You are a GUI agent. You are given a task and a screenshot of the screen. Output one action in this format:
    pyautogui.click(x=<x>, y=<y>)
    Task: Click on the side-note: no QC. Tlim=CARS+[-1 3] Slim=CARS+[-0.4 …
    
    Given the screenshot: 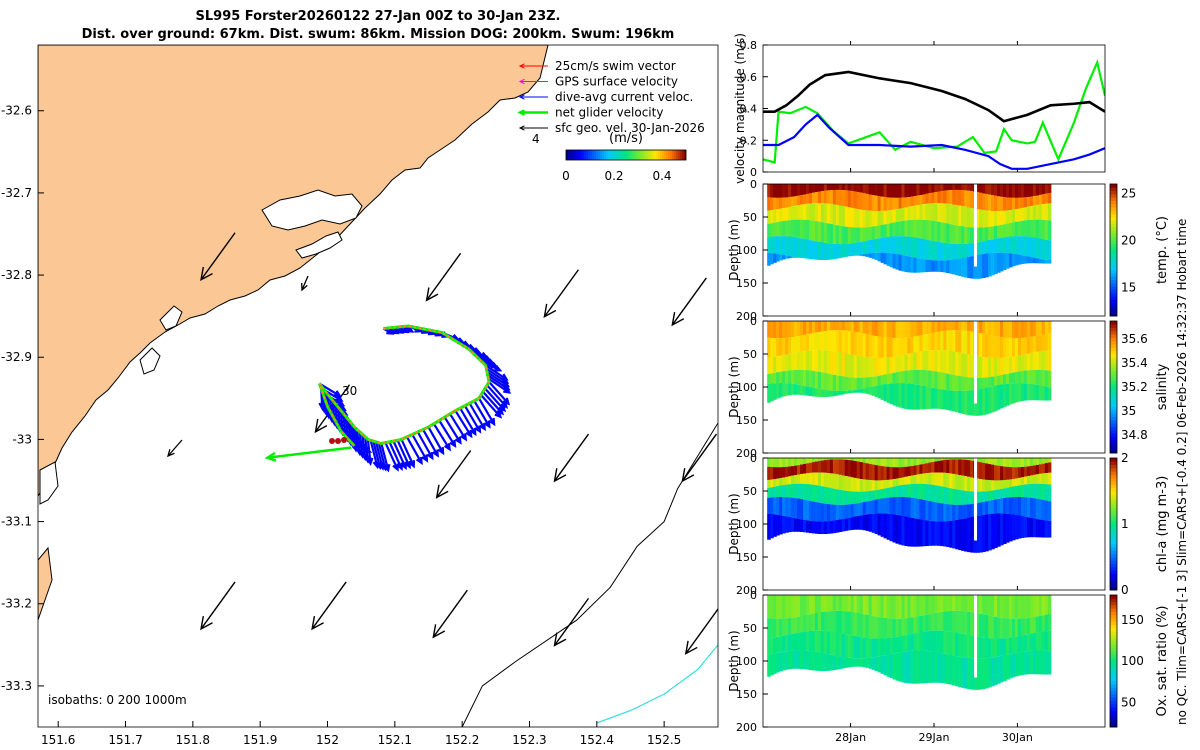 What is the action you would take?
    pyautogui.click(x=1182, y=472)
    